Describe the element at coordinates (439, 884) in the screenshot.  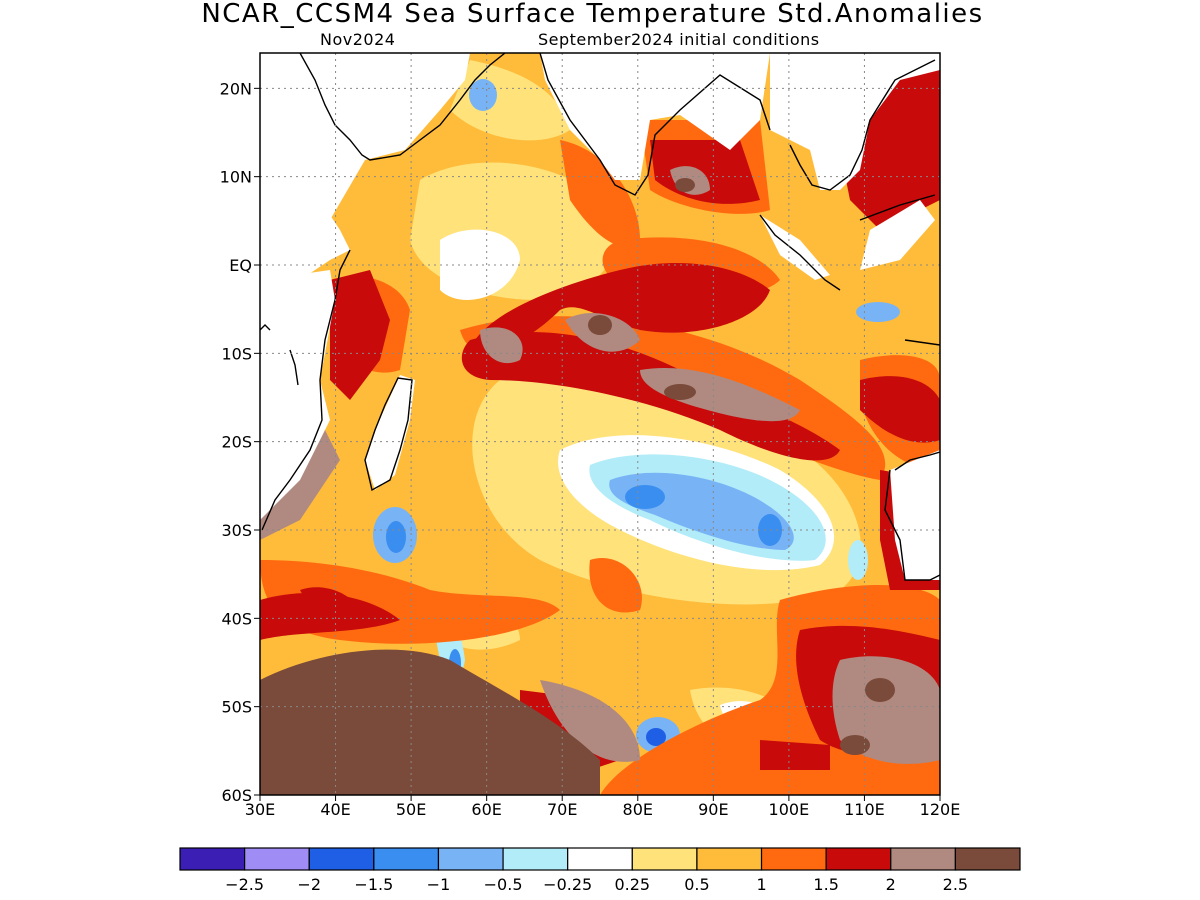
I see `colorbar-tick-label: −1` at that location.